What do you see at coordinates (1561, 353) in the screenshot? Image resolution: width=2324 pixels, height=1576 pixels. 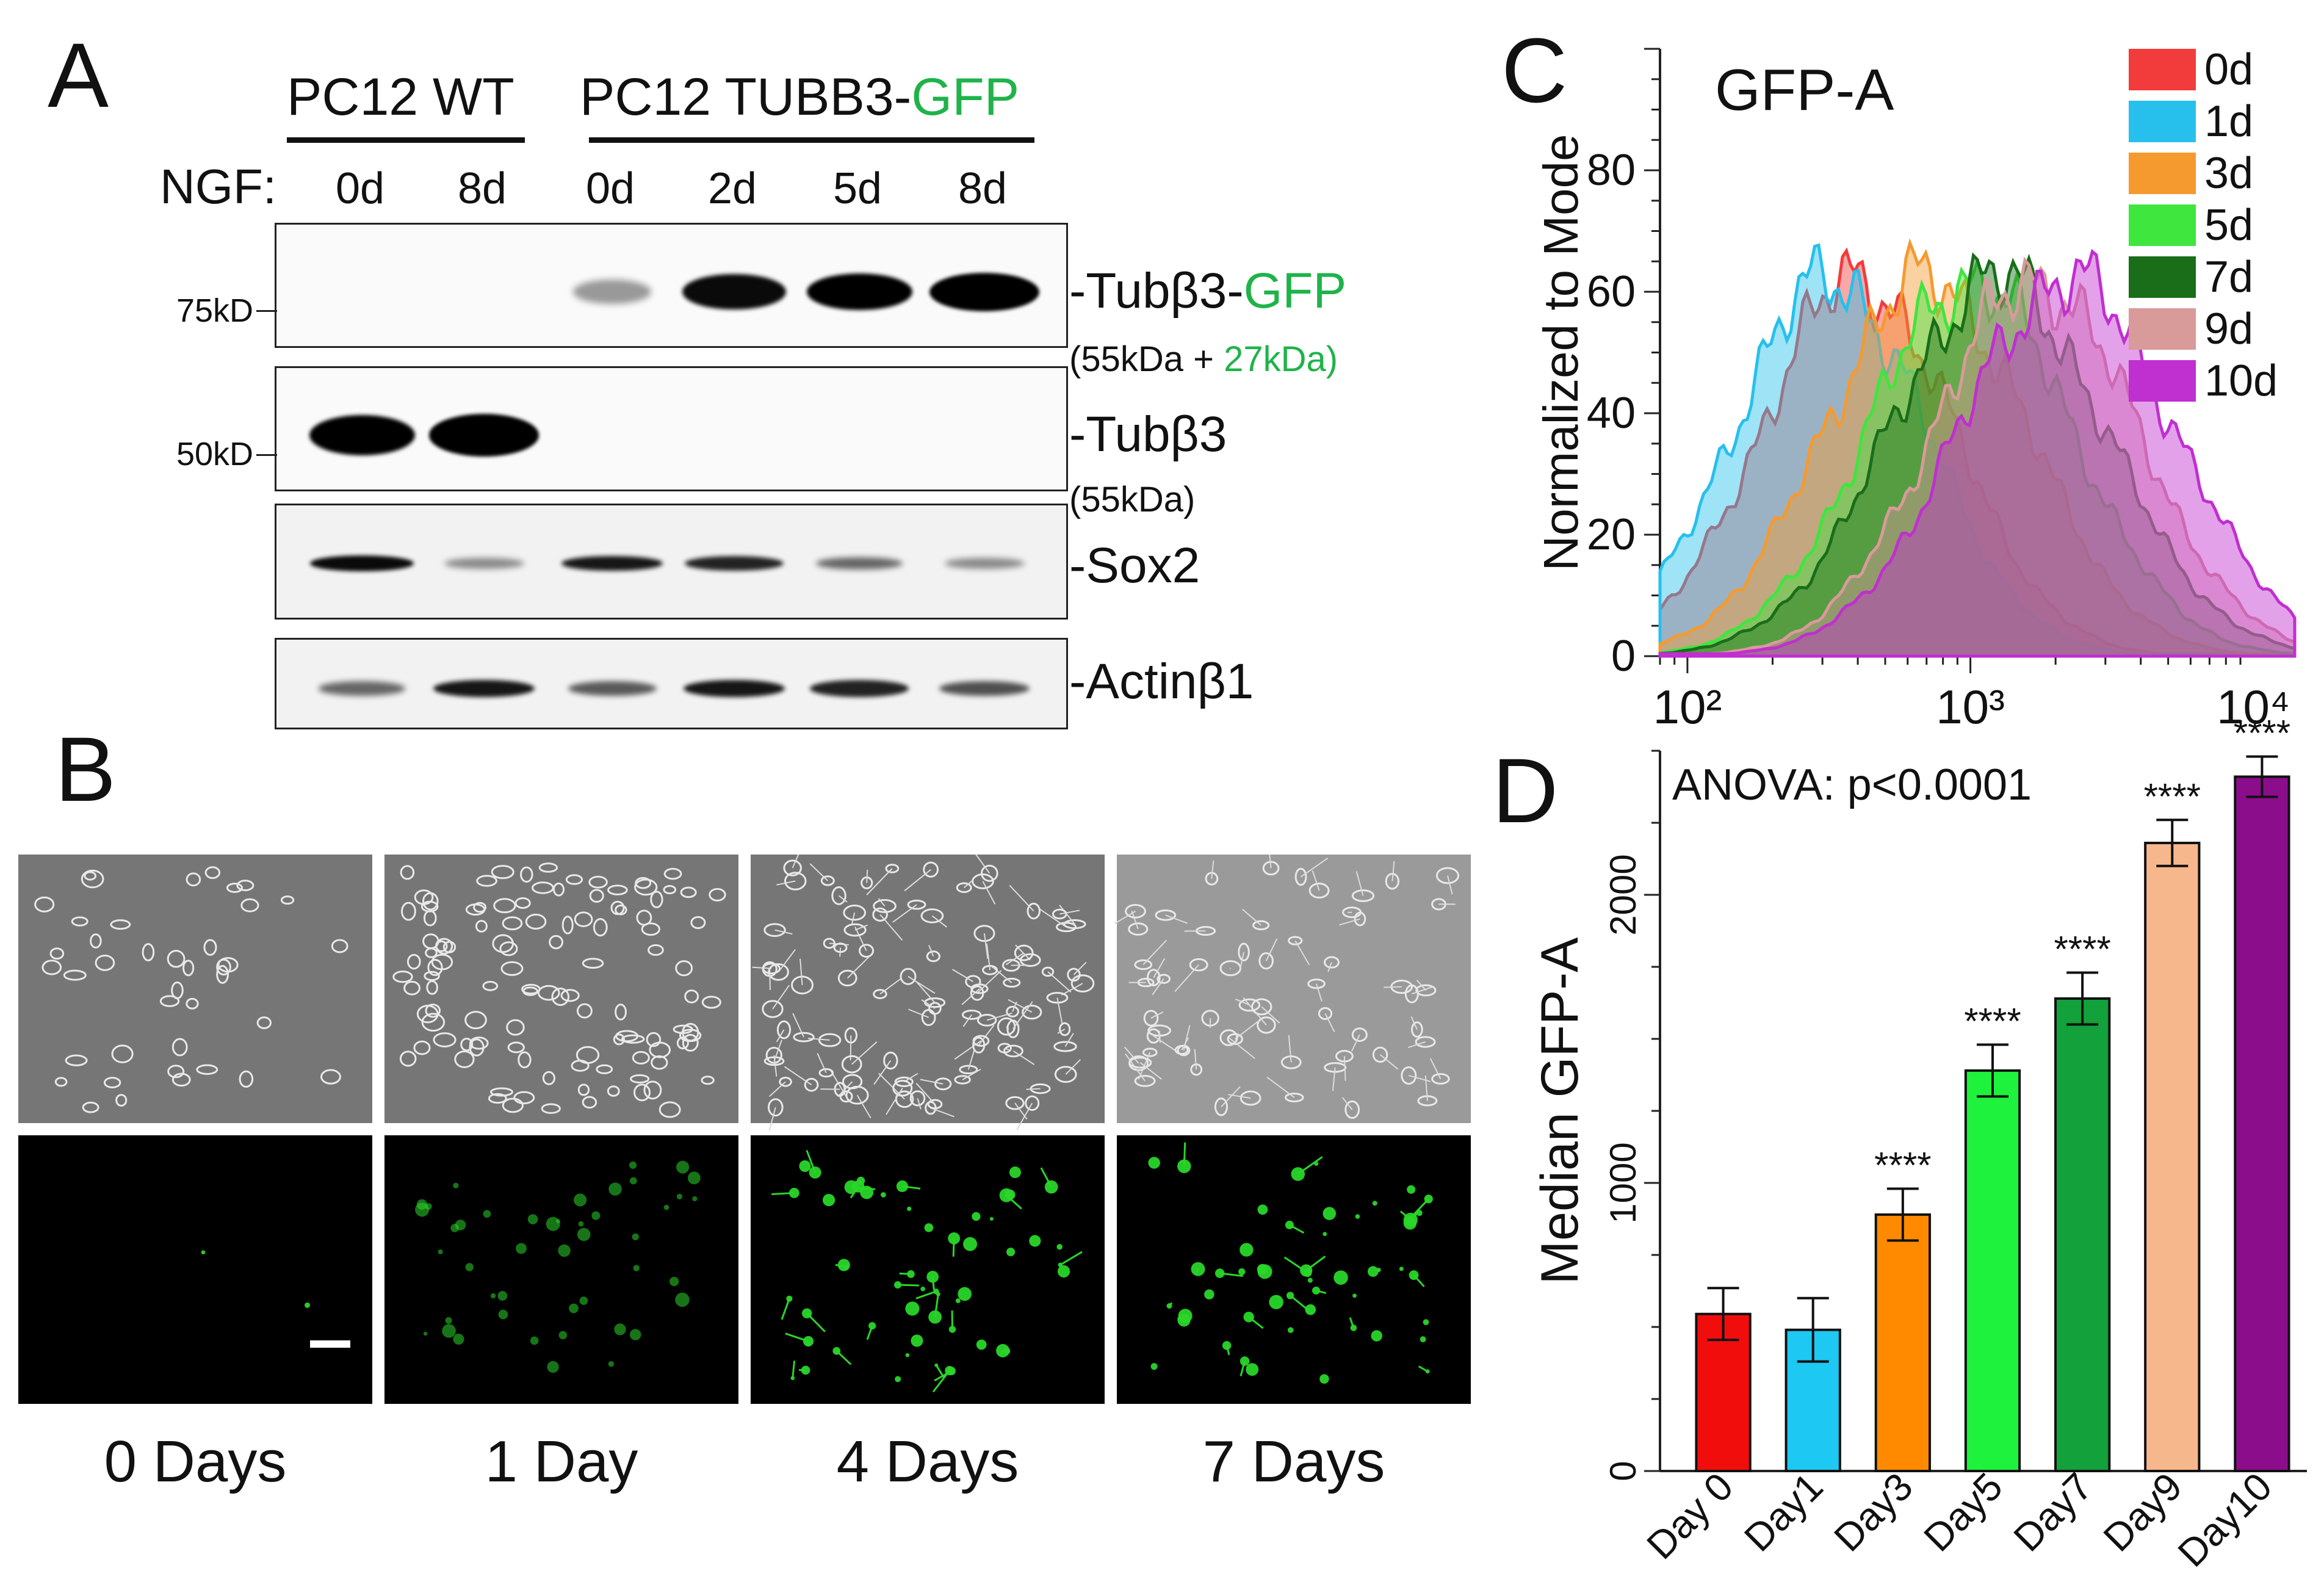 I see `y-axis-label: Normalized to Mode` at bounding box center [1561, 353].